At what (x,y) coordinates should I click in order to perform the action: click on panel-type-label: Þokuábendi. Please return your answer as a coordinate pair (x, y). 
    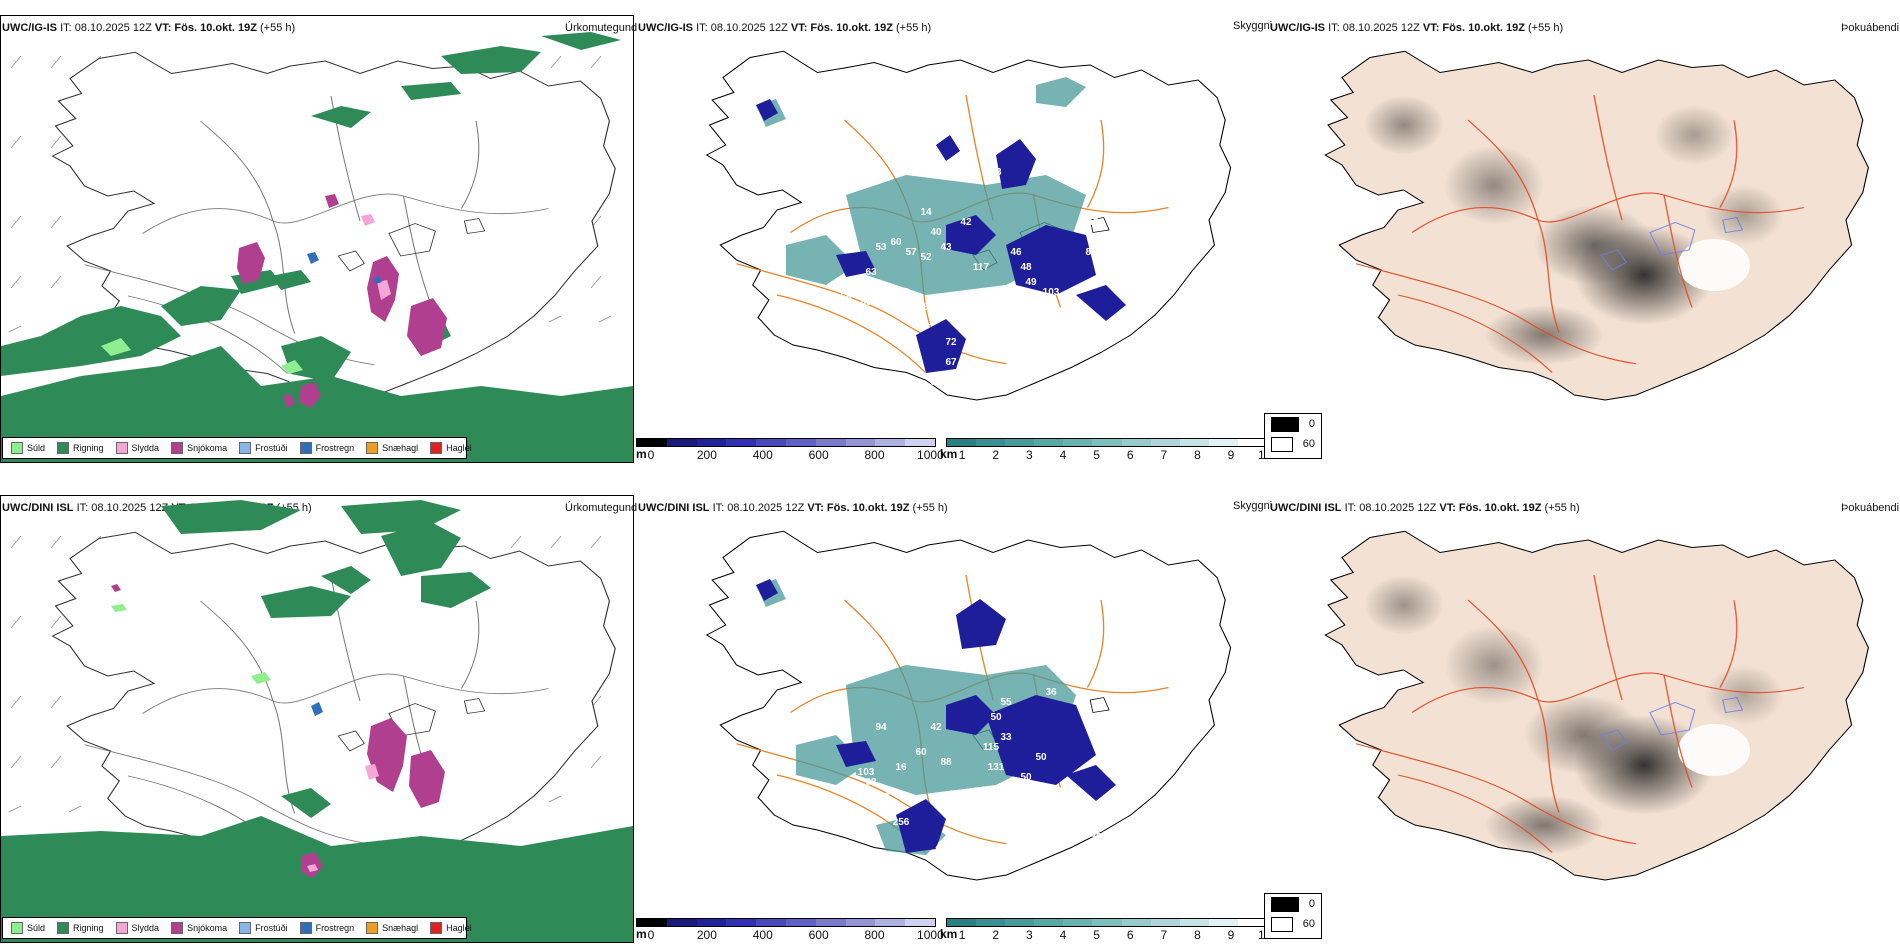
    Looking at the image, I should click on (1870, 508).